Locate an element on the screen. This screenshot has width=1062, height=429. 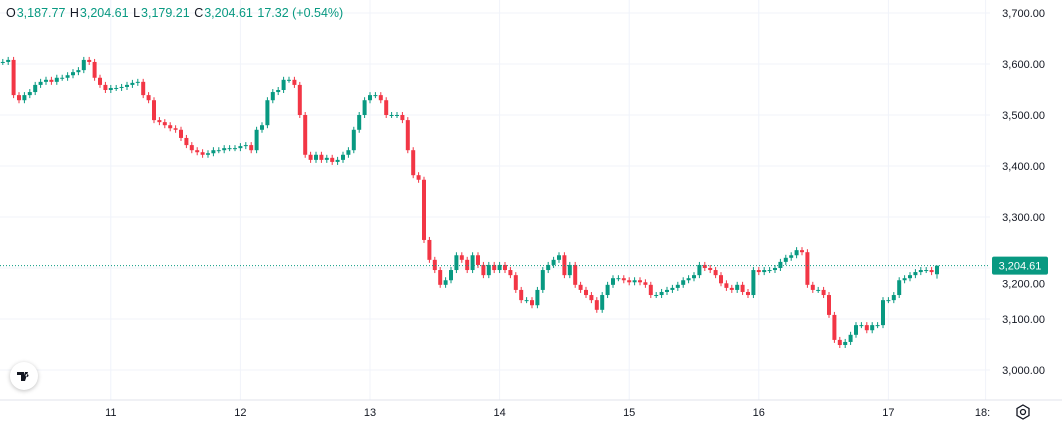
open-label: O is located at coordinates (11, 13).